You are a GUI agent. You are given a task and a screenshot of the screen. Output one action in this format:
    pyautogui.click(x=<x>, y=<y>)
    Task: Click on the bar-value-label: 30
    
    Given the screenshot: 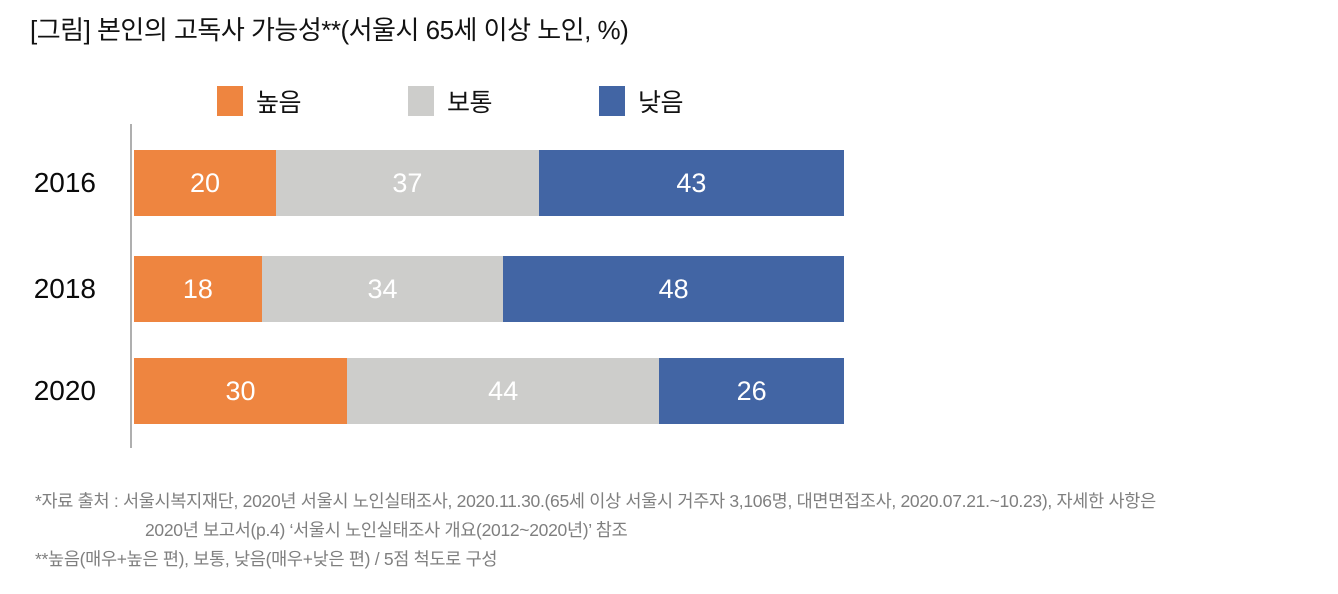 What is the action you would take?
    pyautogui.click(x=240, y=391)
    